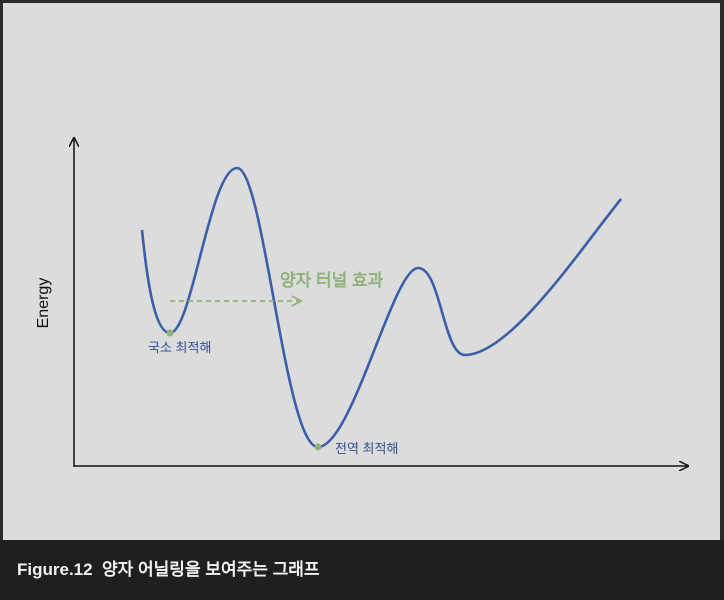 The width and height of the screenshot is (724, 600). I want to click on global-min-dot, so click(318, 447).